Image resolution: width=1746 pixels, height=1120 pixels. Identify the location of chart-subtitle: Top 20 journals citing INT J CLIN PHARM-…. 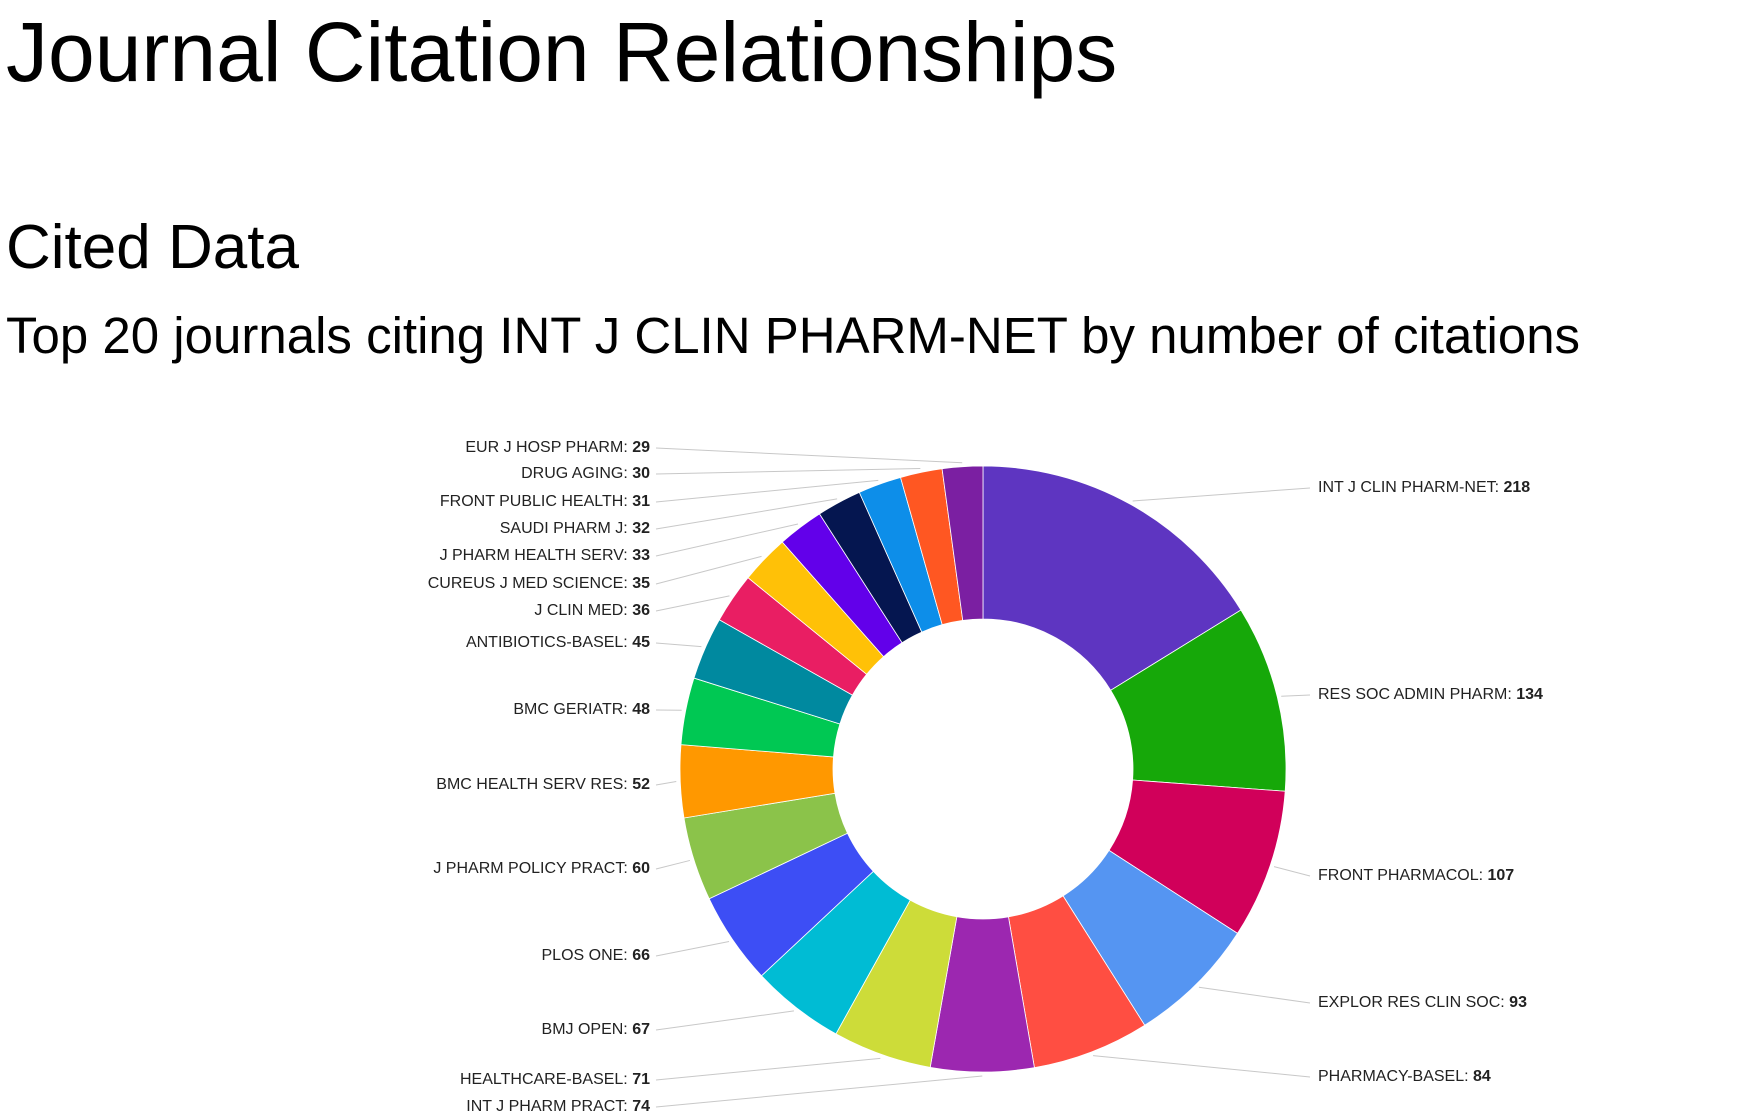
(793, 335).